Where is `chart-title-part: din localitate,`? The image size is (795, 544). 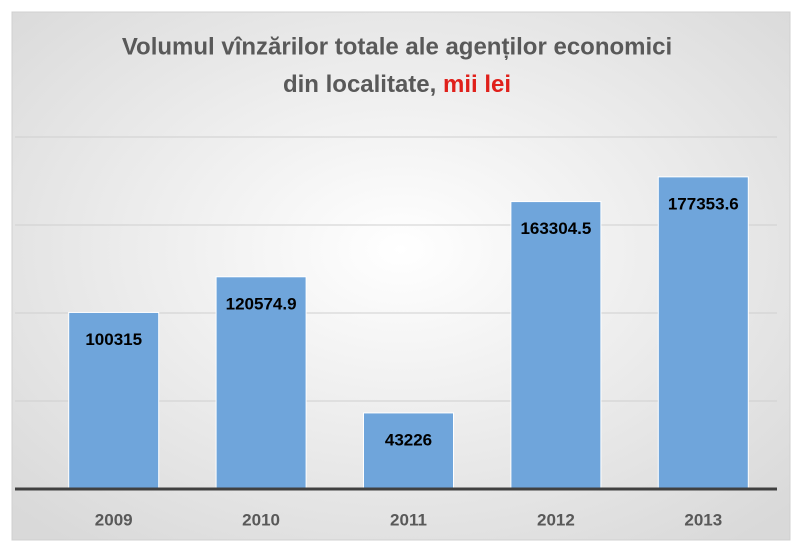 chart-title-part: din localitate, is located at coordinates (359, 84).